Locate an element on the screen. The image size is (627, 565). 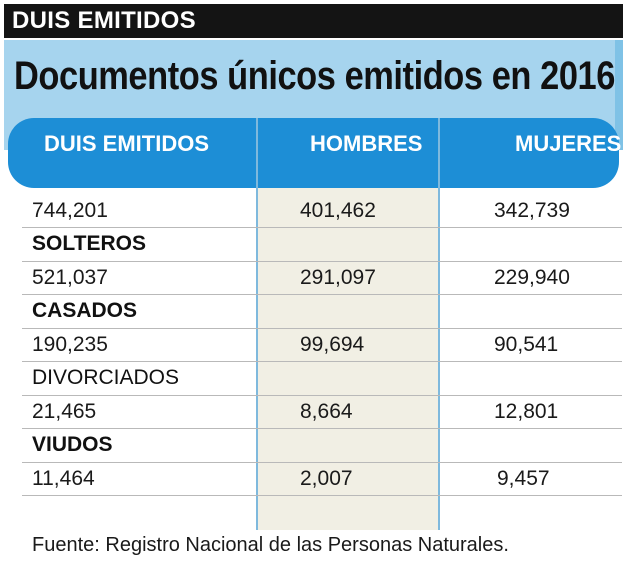
table-header-band is located at coordinates (313, 153).